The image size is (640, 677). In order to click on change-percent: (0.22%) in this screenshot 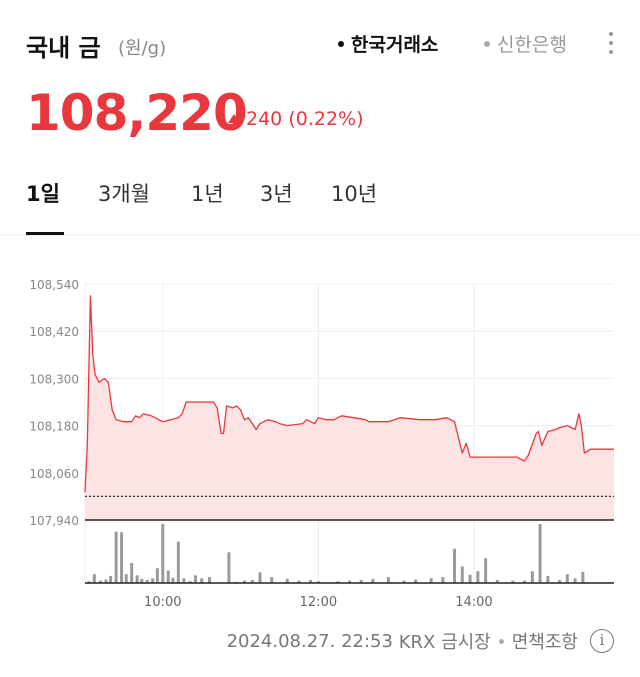, I will do `click(326, 119)`.